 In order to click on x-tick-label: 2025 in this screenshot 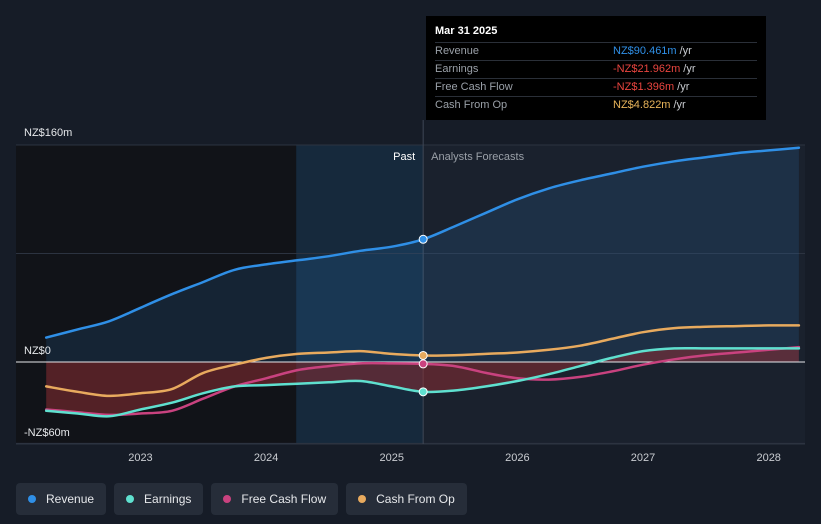, I will do `click(392, 458)`.